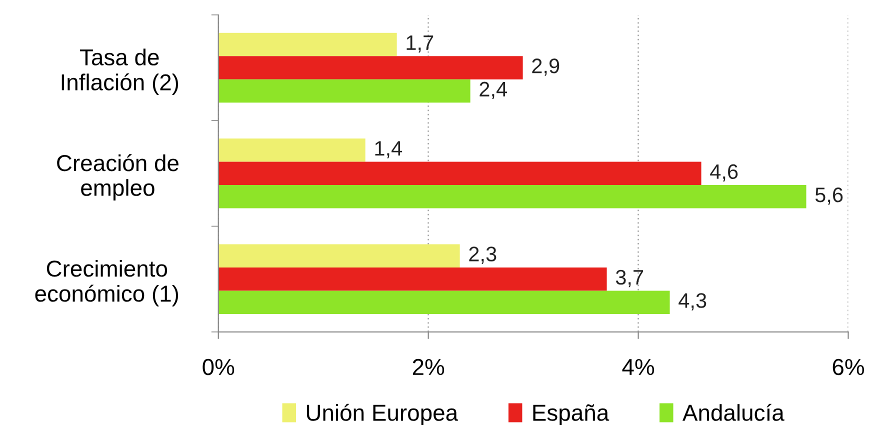 The width and height of the screenshot is (870, 425). Describe the element at coordinates (848, 367) in the screenshot. I see `x-tick-label: 6%` at that location.